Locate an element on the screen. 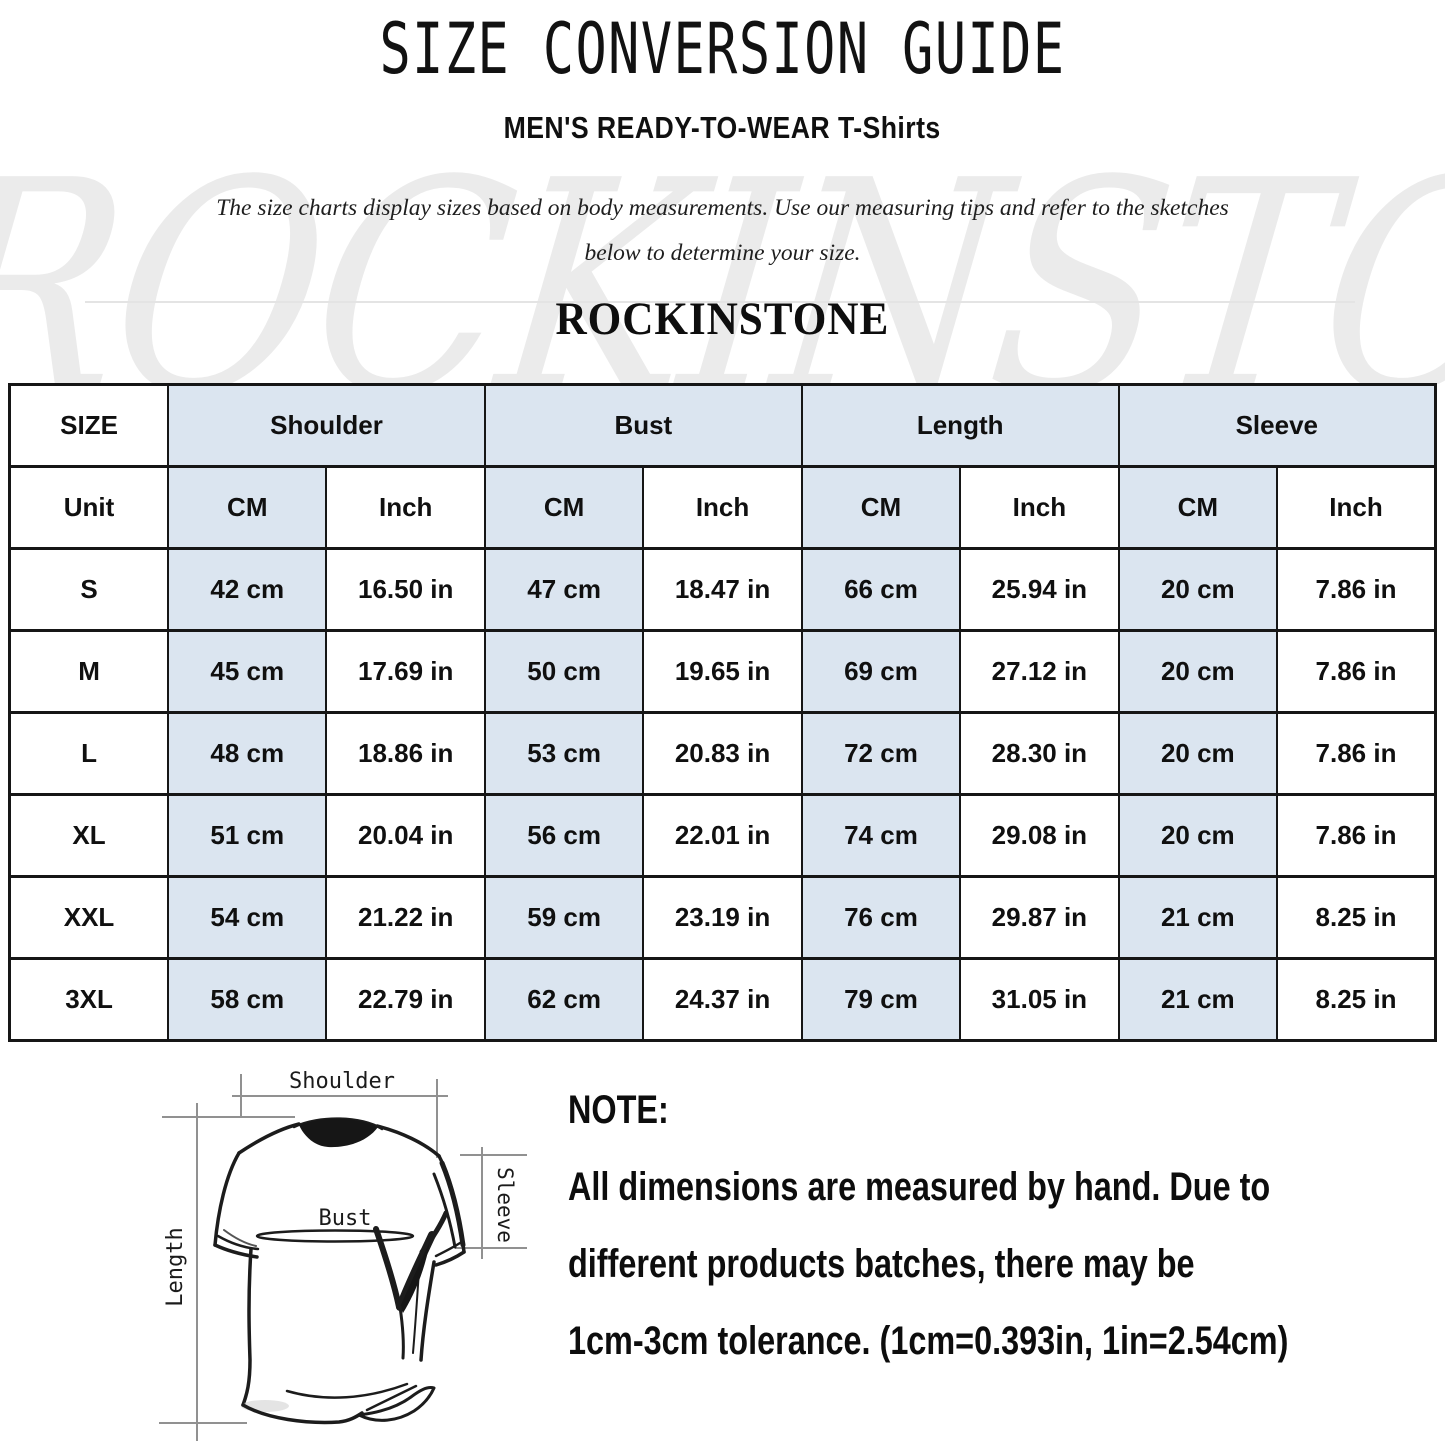 The image size is (1445, 1445). divider-line is located at coordinates (720, 302).